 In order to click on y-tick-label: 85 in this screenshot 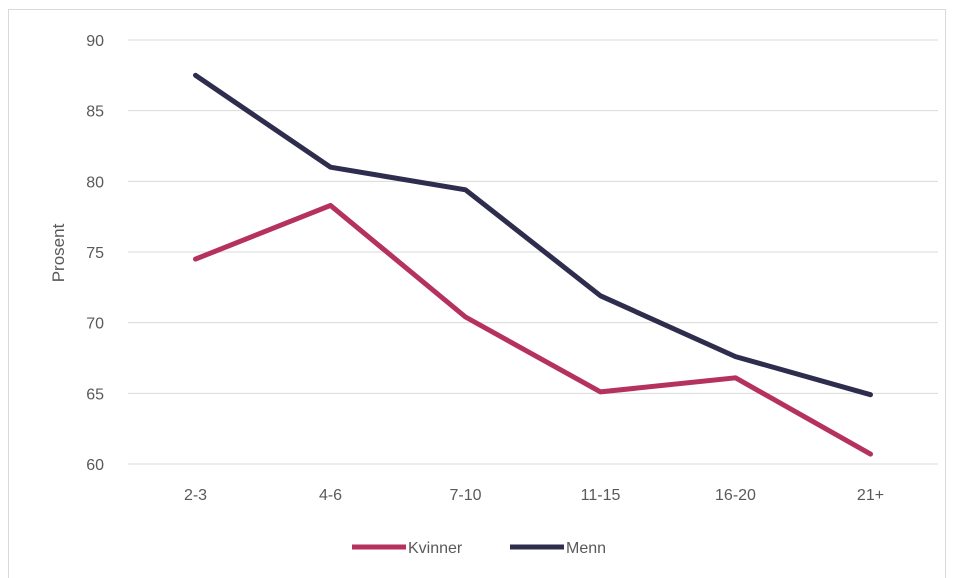, I will do `click(95, 112)`.